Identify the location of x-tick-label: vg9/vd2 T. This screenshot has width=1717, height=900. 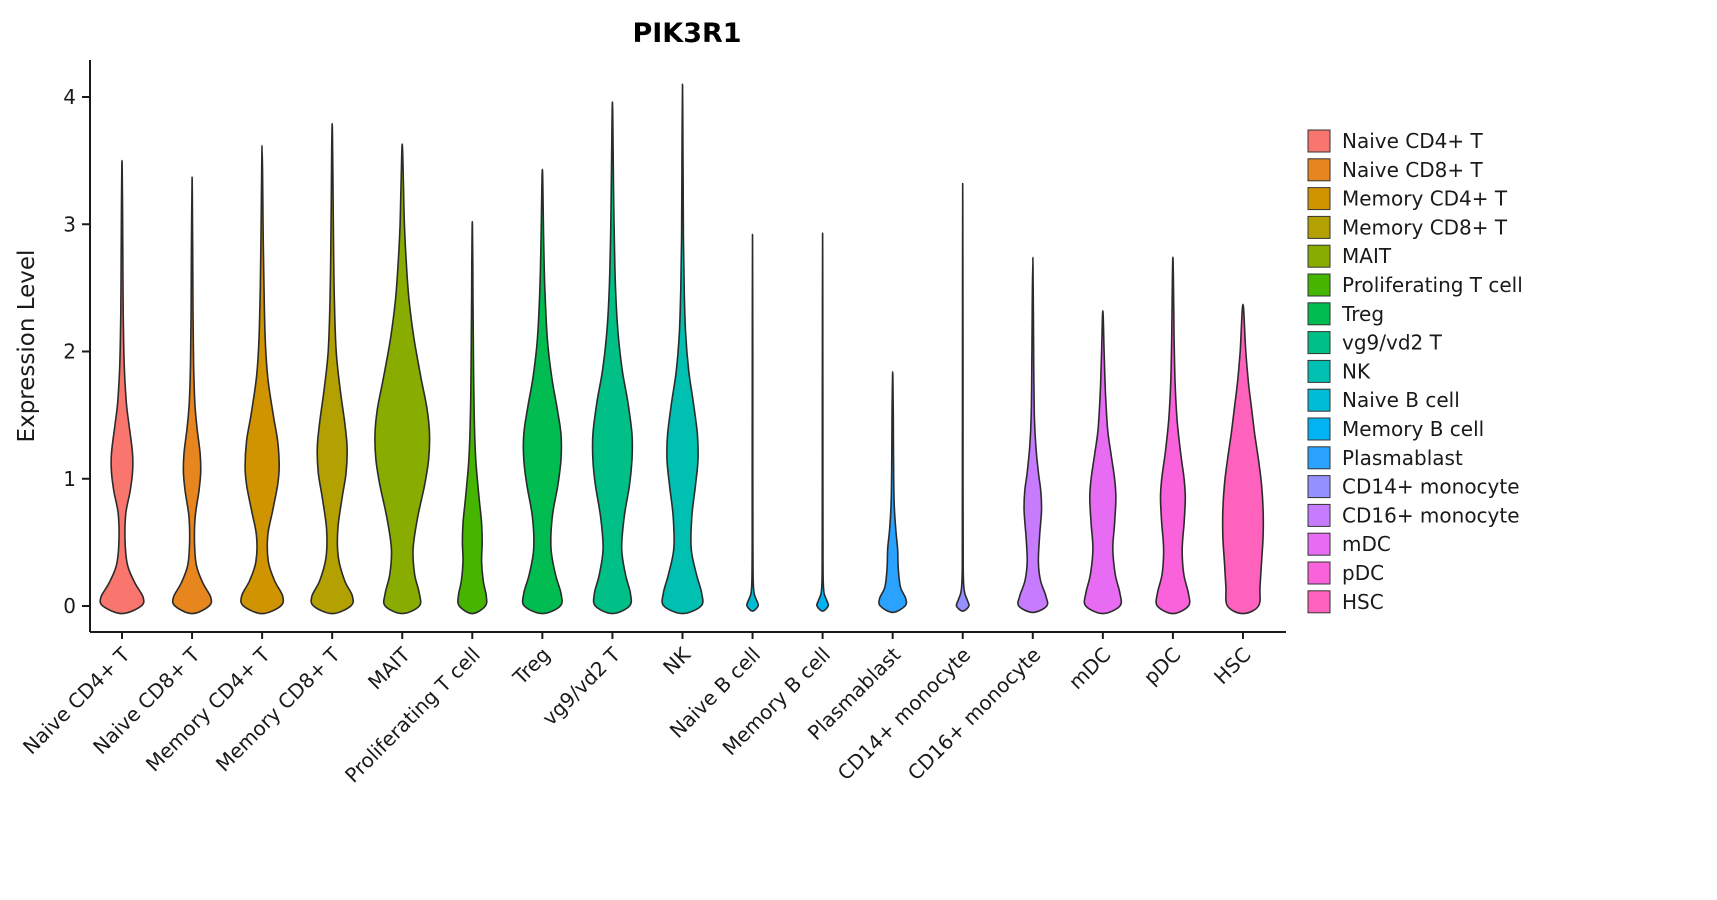
(581, 686).